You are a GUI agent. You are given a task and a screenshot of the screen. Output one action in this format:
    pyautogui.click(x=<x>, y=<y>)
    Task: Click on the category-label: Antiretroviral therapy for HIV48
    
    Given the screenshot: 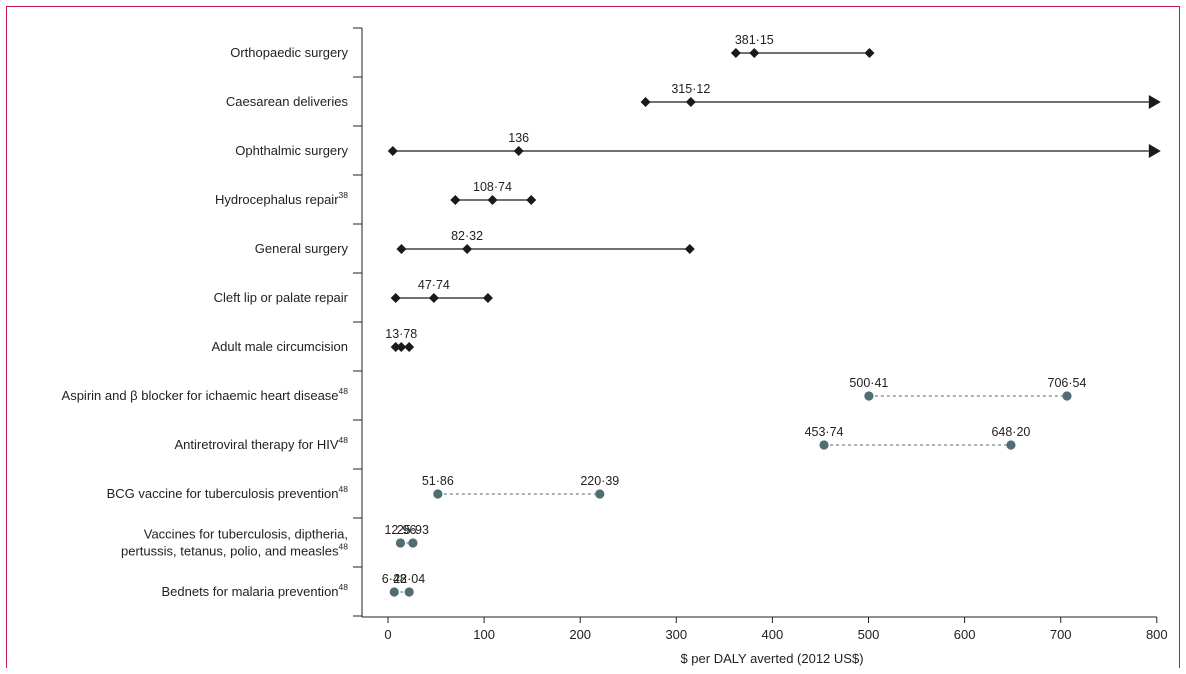 What is the action you would take?
    pyautogui.click(x=262, y=443)
    